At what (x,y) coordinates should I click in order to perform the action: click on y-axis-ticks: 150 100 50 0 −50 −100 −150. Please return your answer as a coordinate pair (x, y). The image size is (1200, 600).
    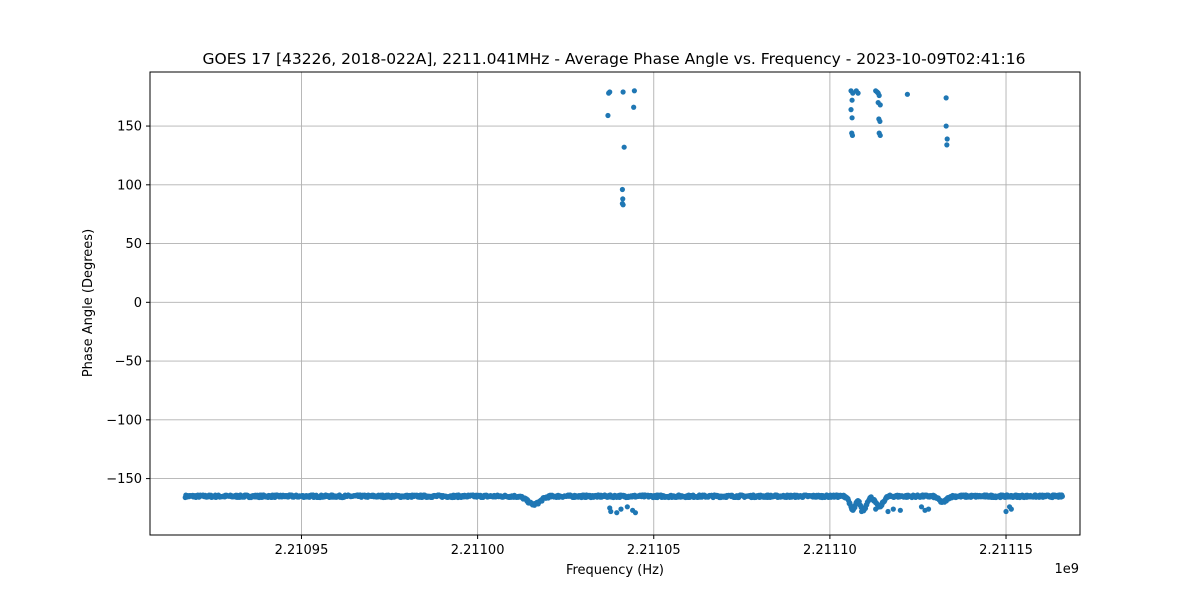
    Looking at the image, I should click on (128, 303).